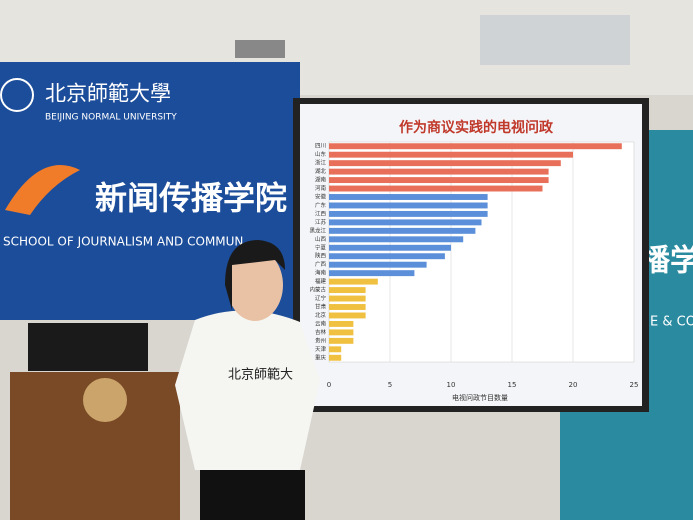 The image size is (693, 520). I want to click on university-cn: 北京師範大學, so click(108, 94).